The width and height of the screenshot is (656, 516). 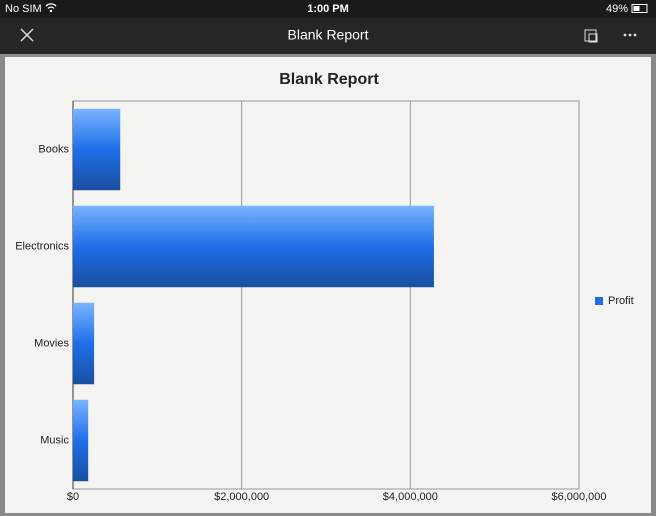 I want to click on chart-title: Blank Report, so click(x=329, y=79).